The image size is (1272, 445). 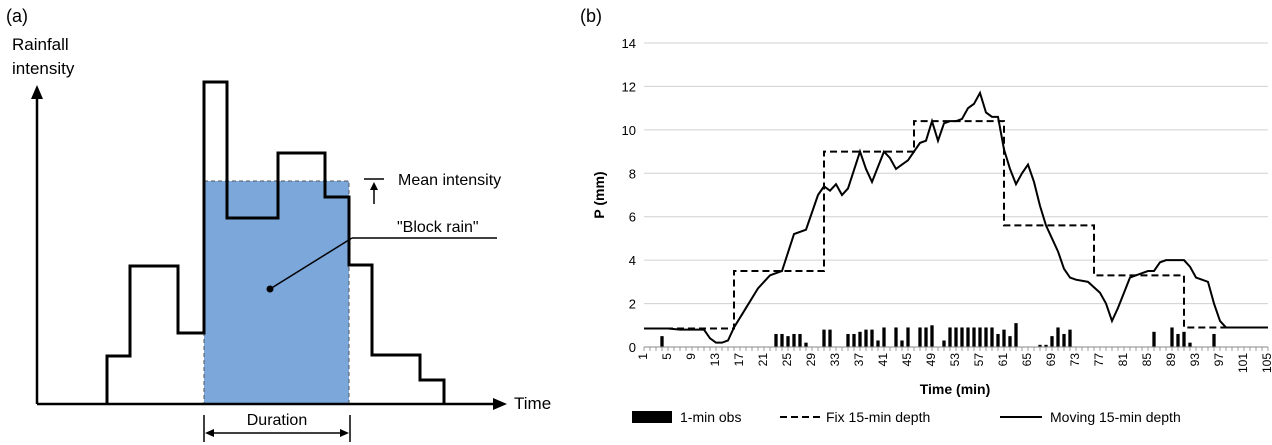 I want to click on y-tick-labels: 0 2 4 6 8 10 12 14, so click(x=629, y=195).